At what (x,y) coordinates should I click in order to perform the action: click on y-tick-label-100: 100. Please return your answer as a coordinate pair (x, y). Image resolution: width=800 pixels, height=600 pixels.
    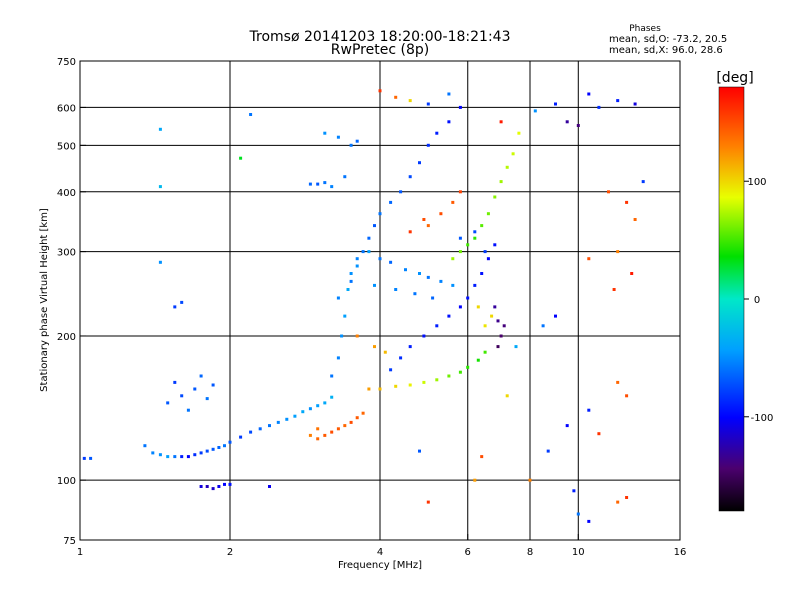
    Looking at the image, I should click on (66, 481).